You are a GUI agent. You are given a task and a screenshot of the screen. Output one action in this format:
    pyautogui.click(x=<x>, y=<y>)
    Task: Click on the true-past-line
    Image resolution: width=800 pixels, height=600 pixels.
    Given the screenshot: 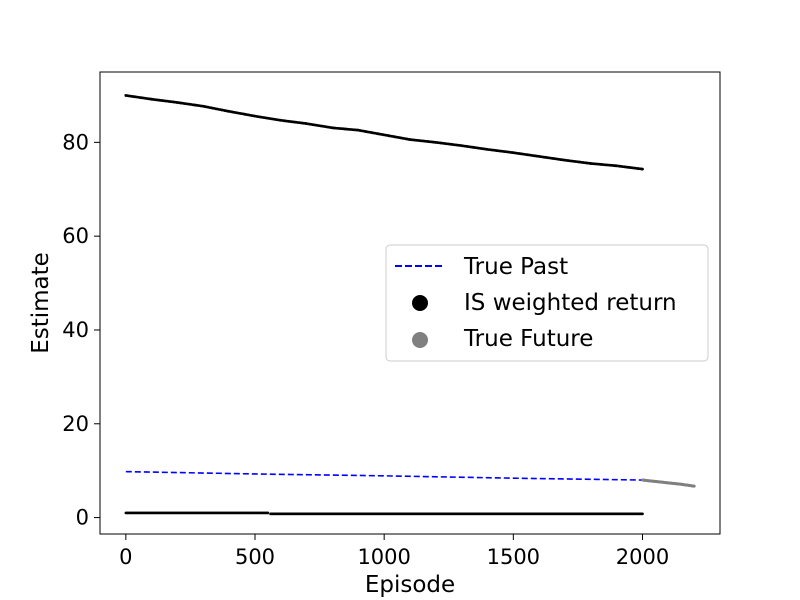 What is the action you would take?
    pyautogui.click(x=384, y=475)
    